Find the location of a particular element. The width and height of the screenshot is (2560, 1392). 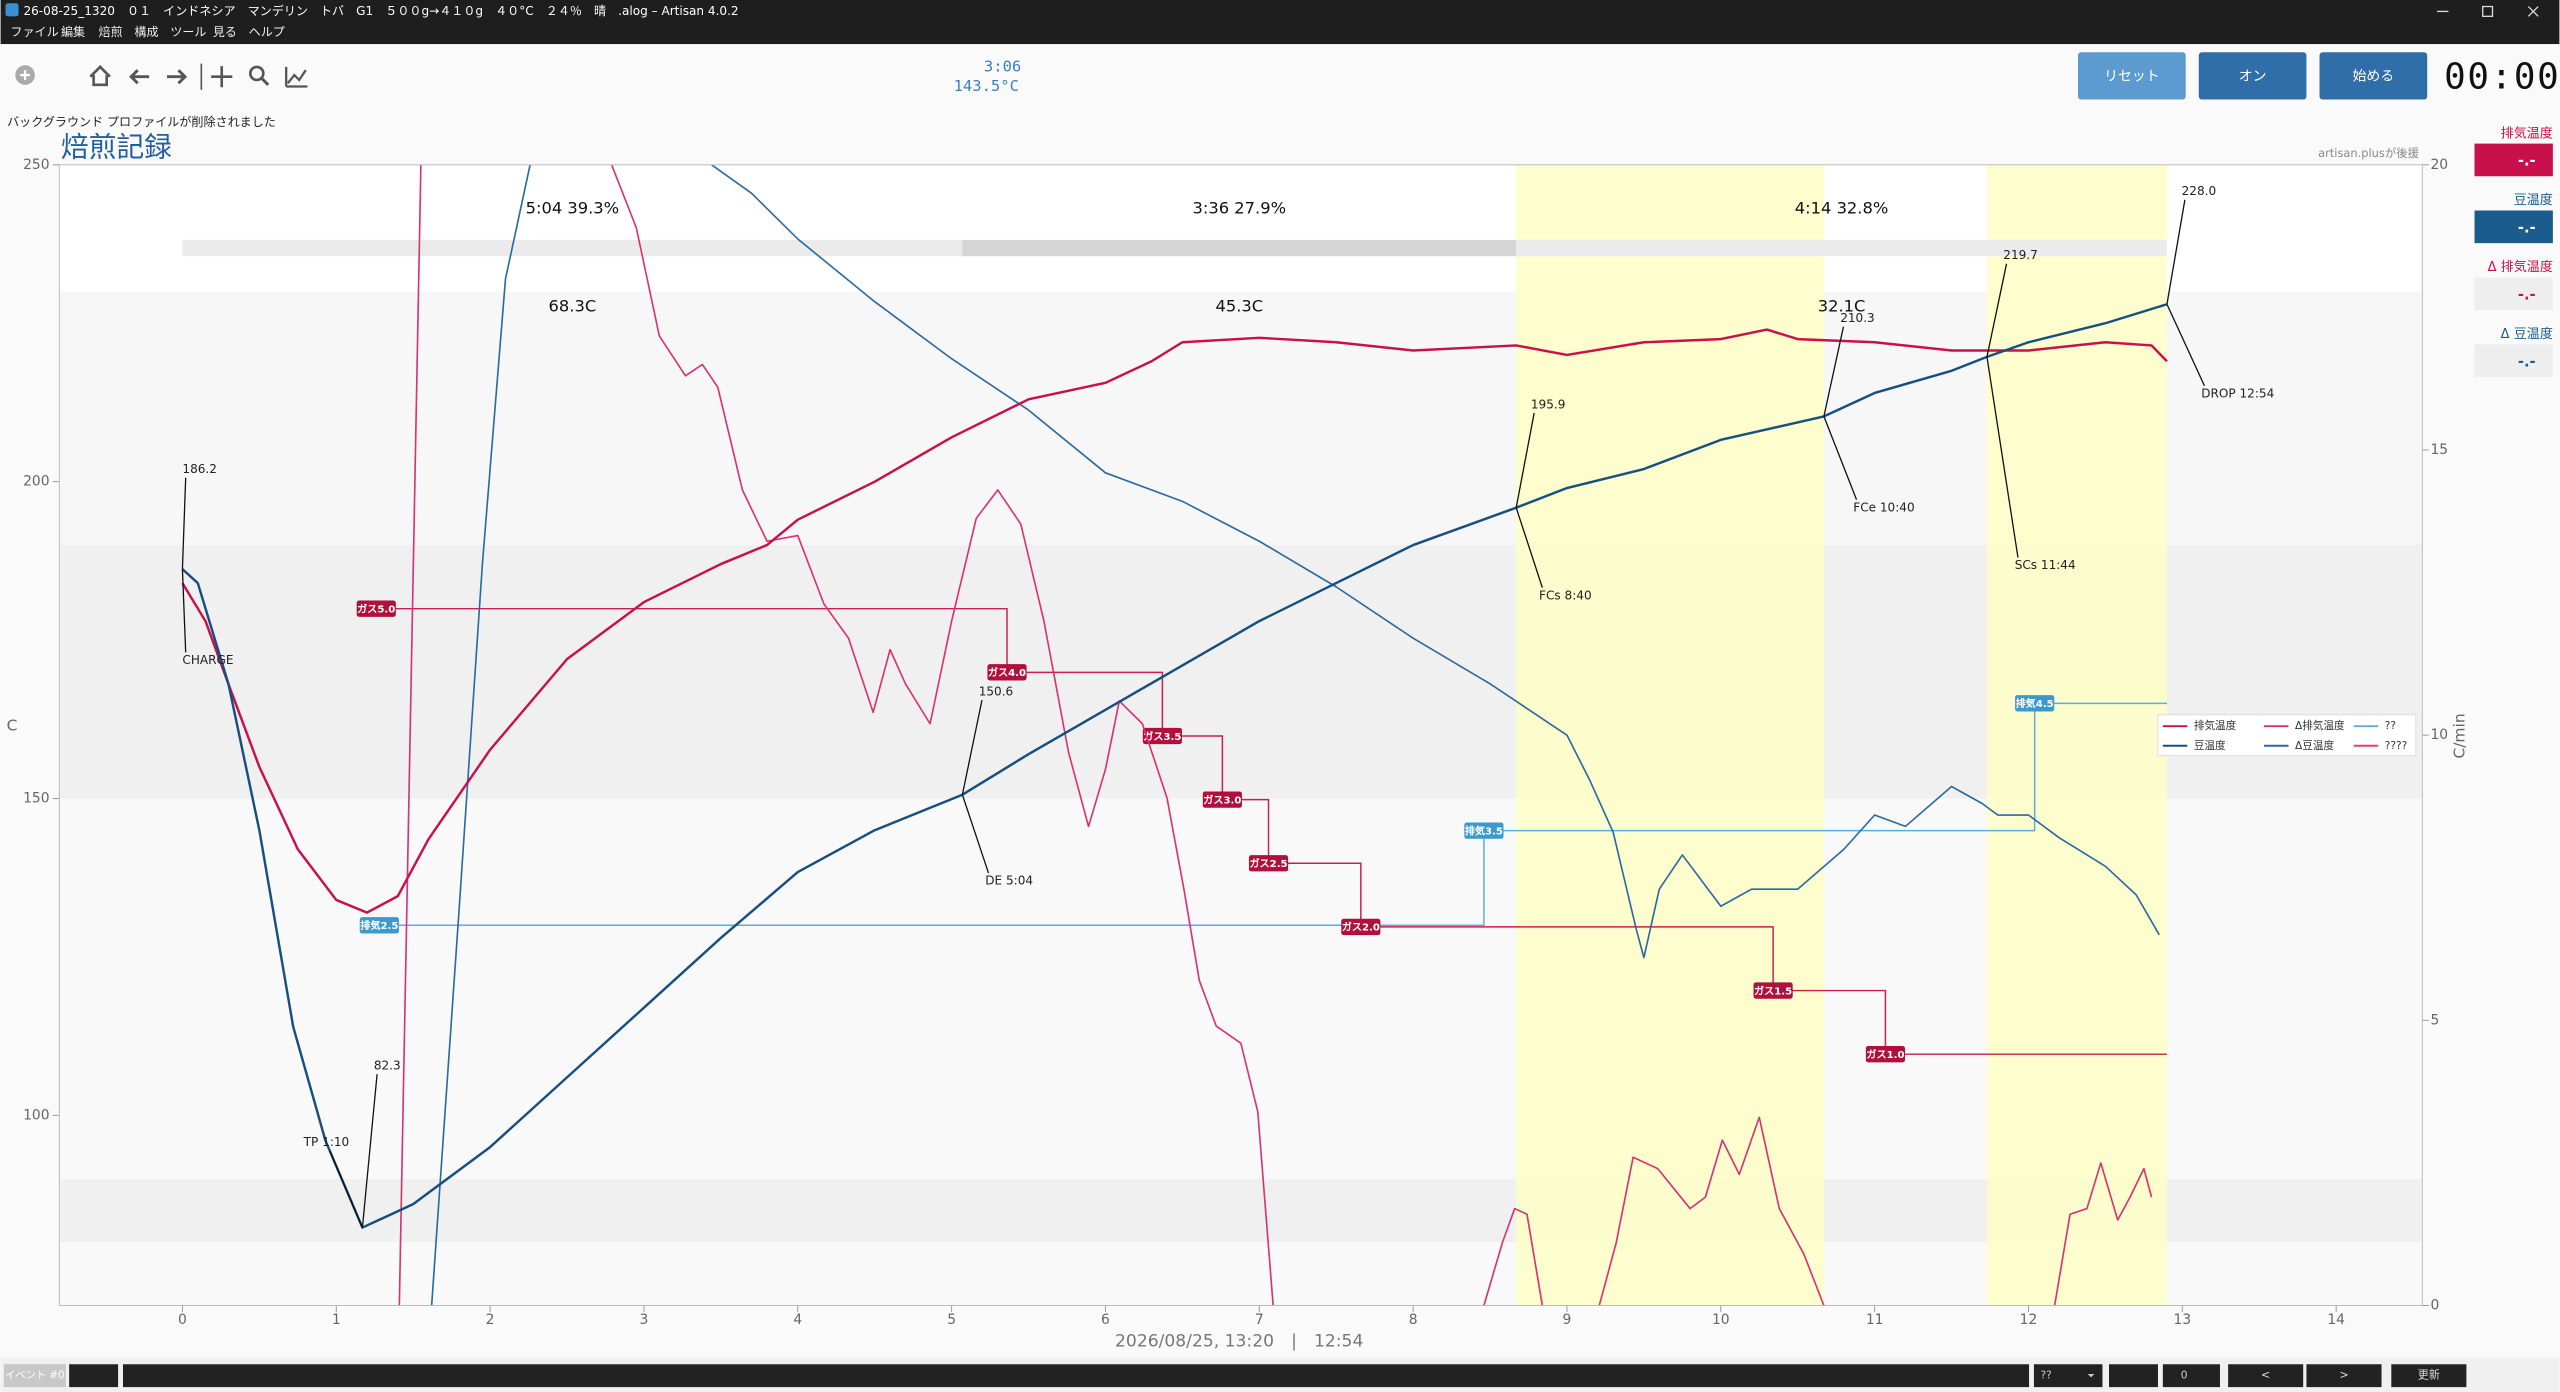

x-tick-label: 5 is located at coordinates (951, 1320).